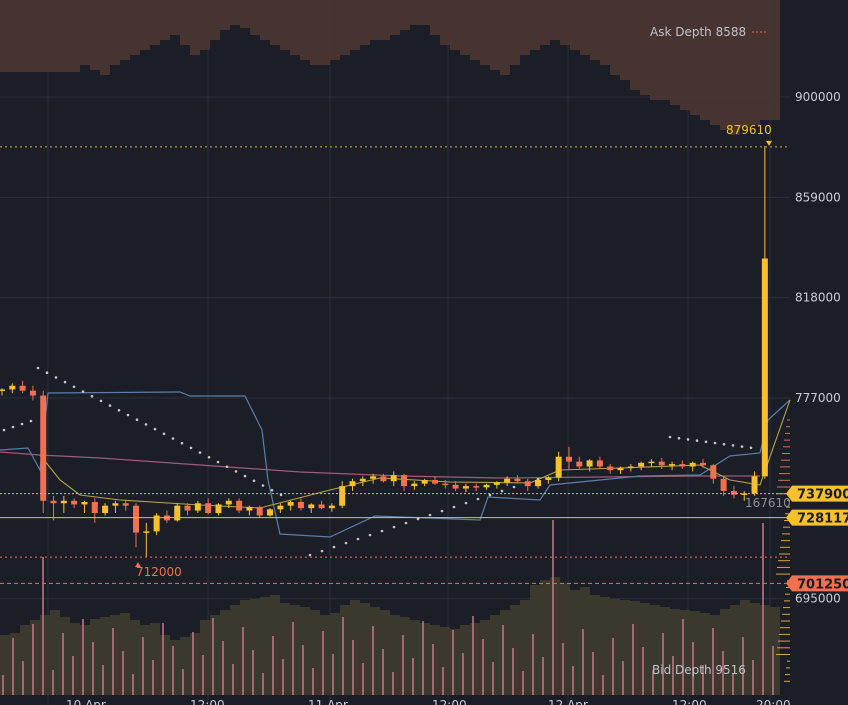 The width and height of the screenshot is (848, 705). Describe the element at coordinates (822, 584) in the screenshot. I see `price-badge-label: 701250` at that location.